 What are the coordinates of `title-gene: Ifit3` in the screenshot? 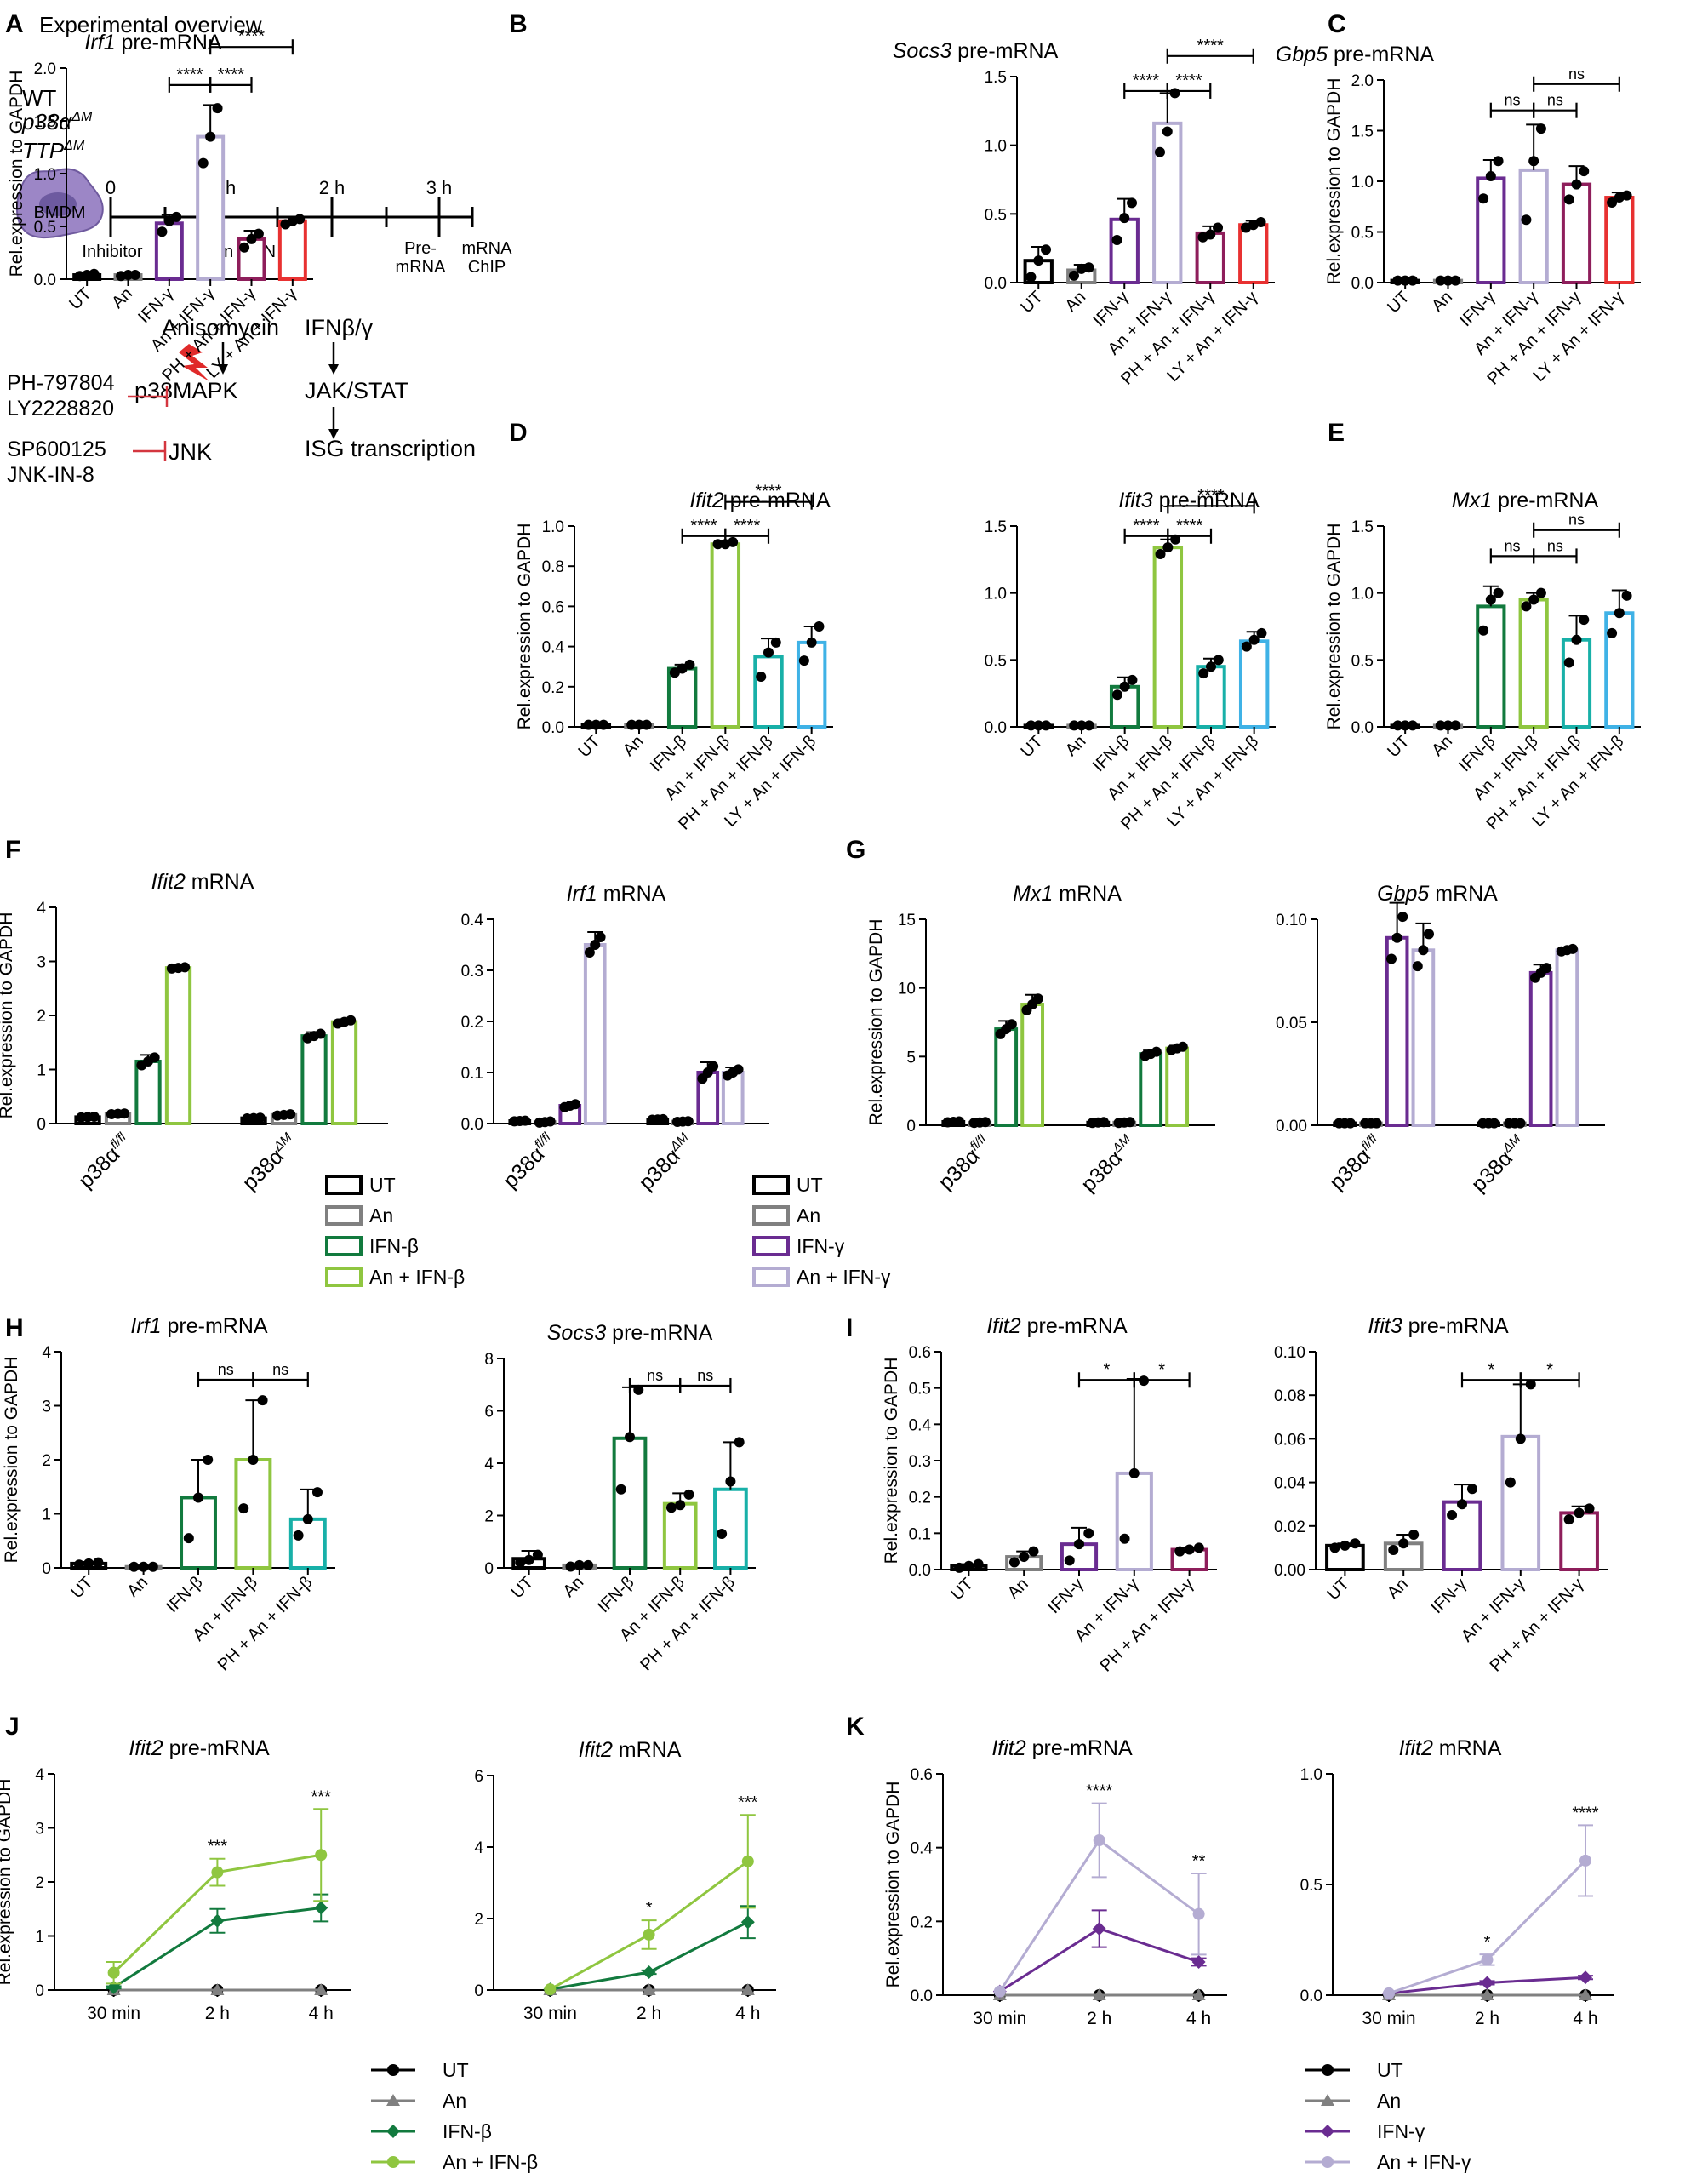 It's located at (1135, 500).